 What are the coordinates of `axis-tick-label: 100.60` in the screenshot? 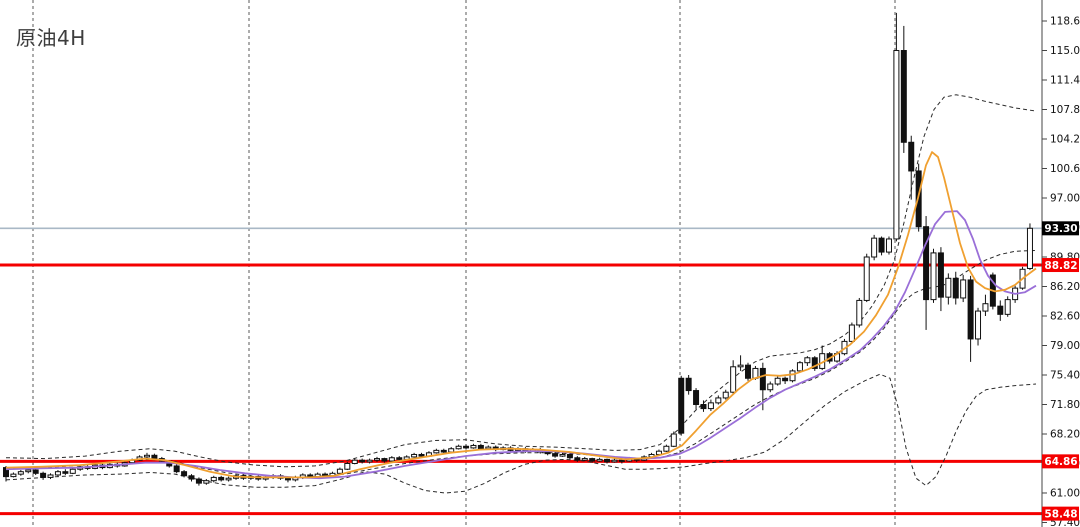 It's located at (1065, 169).